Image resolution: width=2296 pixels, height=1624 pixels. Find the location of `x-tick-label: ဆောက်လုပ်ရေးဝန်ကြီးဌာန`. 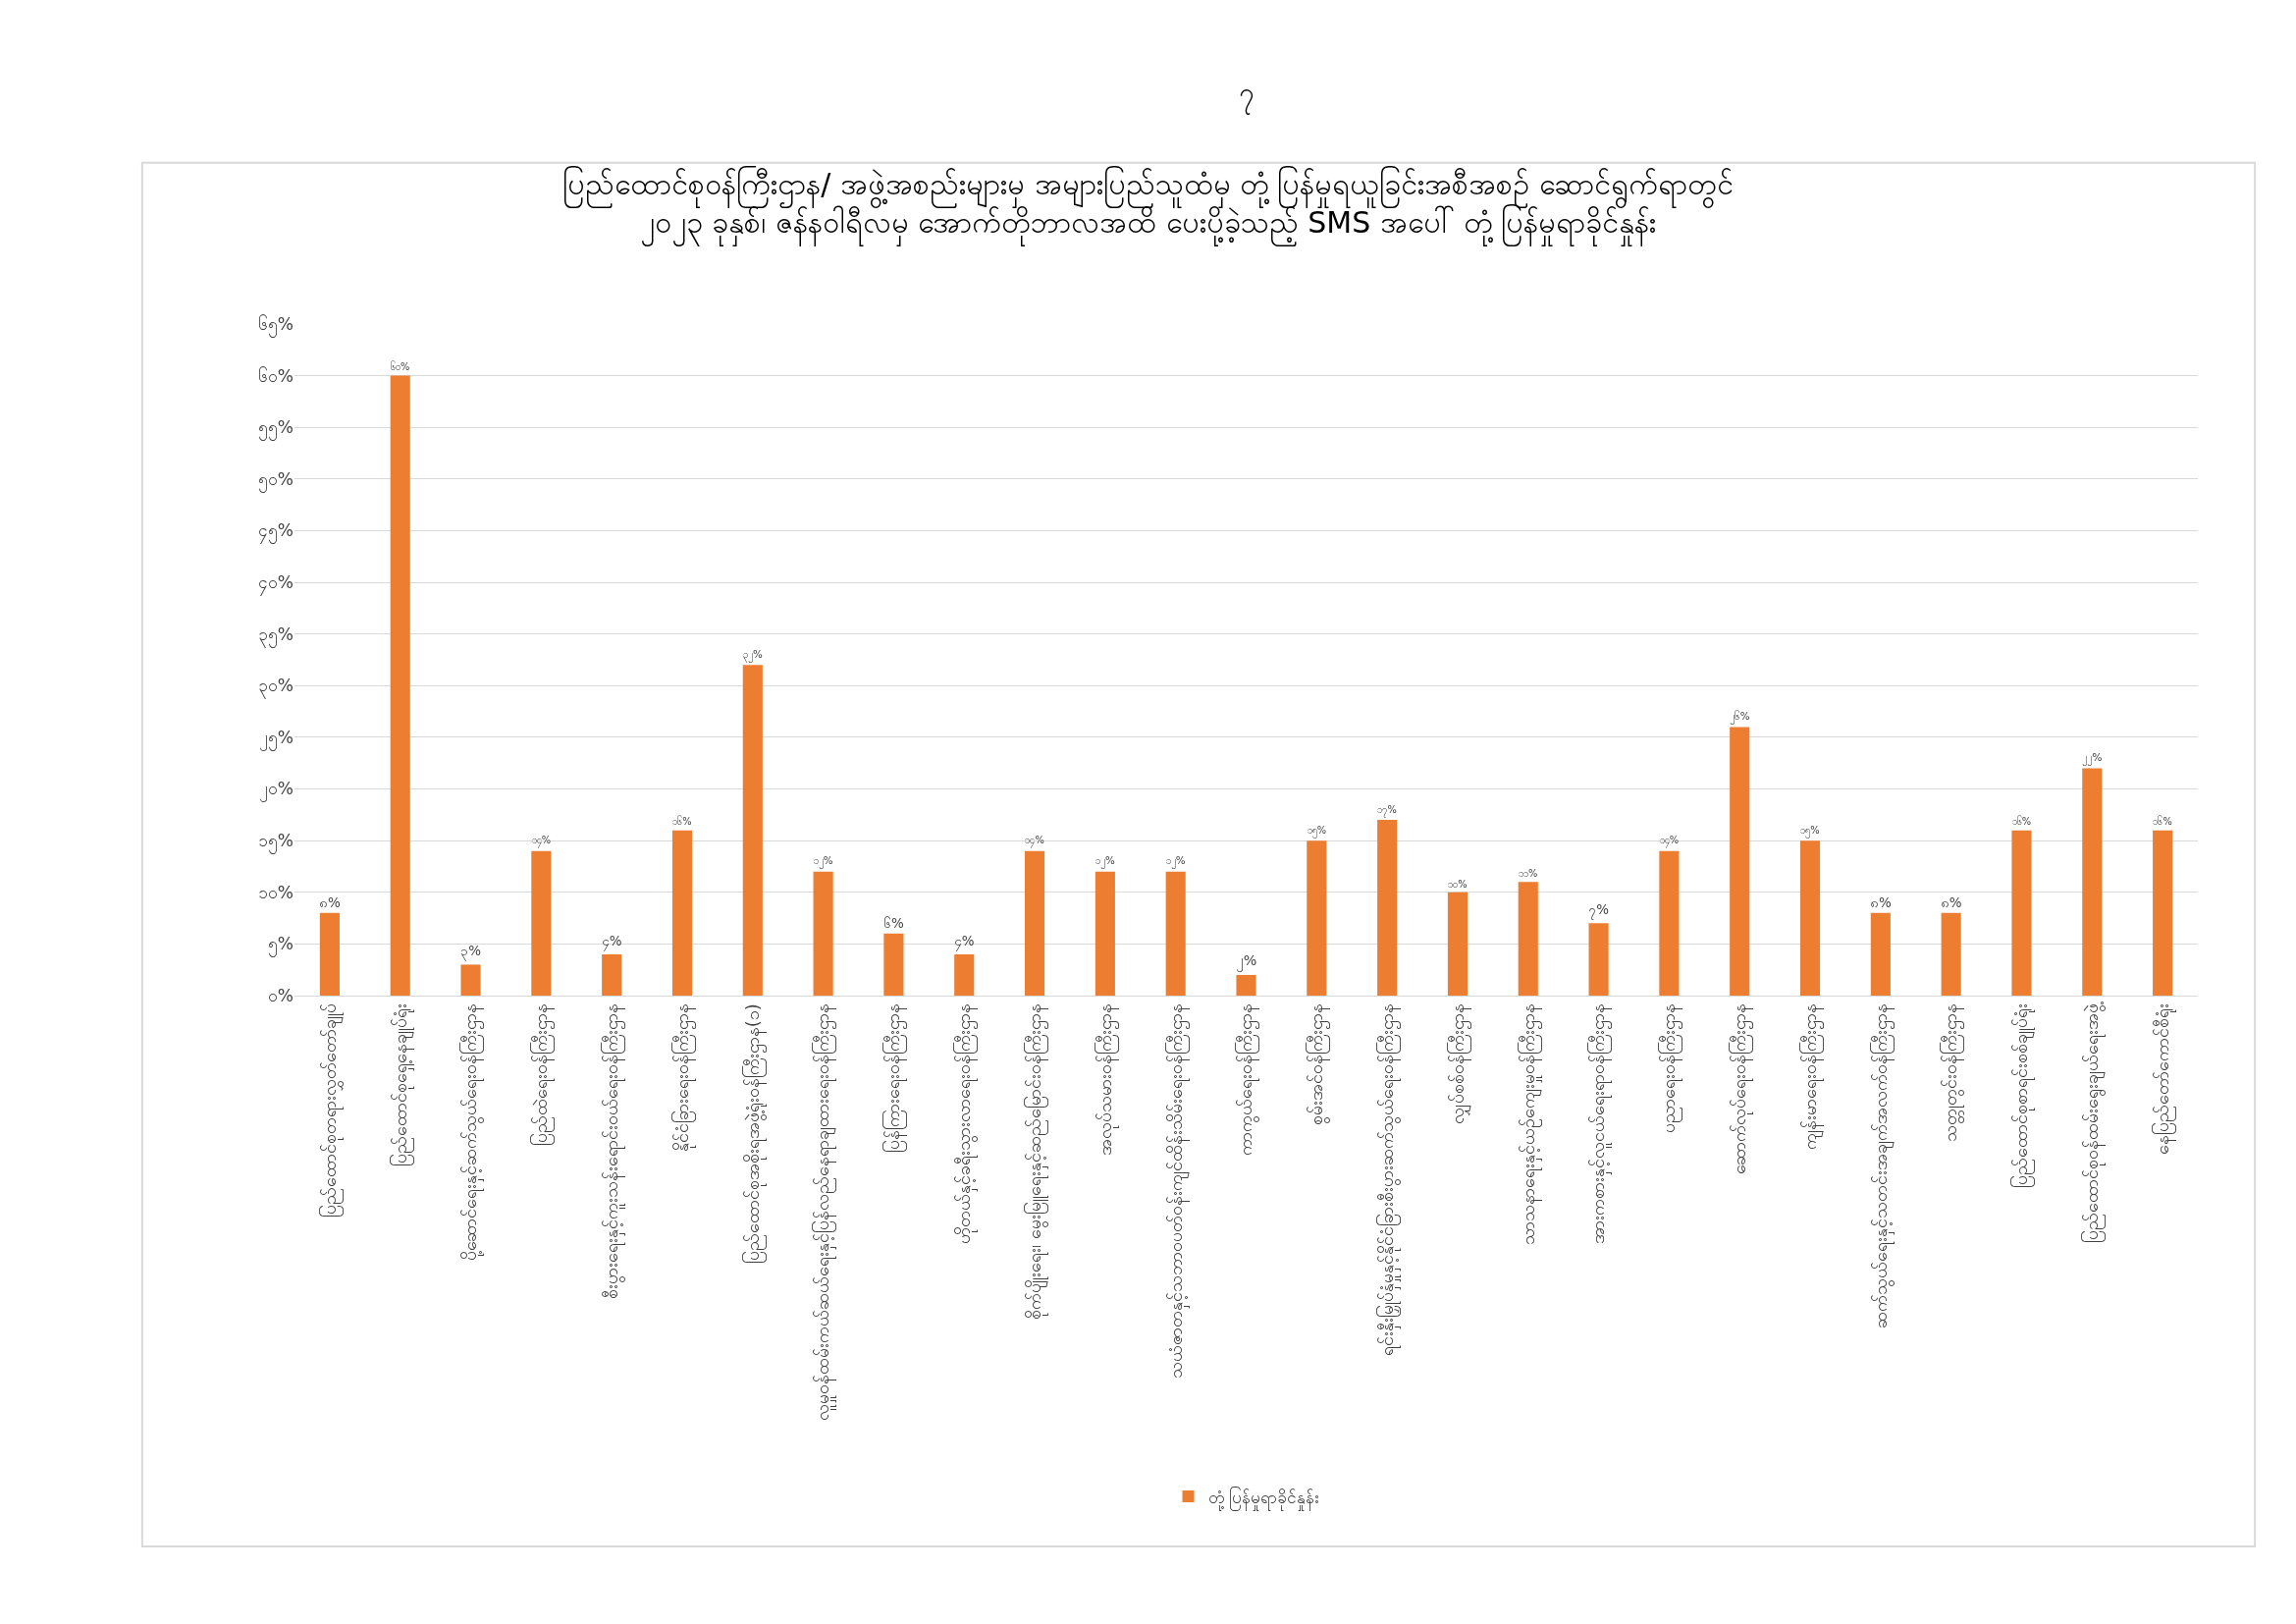

x-tick-label: ဆောက်လုပ်ရေးဝန်ကြီးဌာန is located at coordinates (1741, 1089).